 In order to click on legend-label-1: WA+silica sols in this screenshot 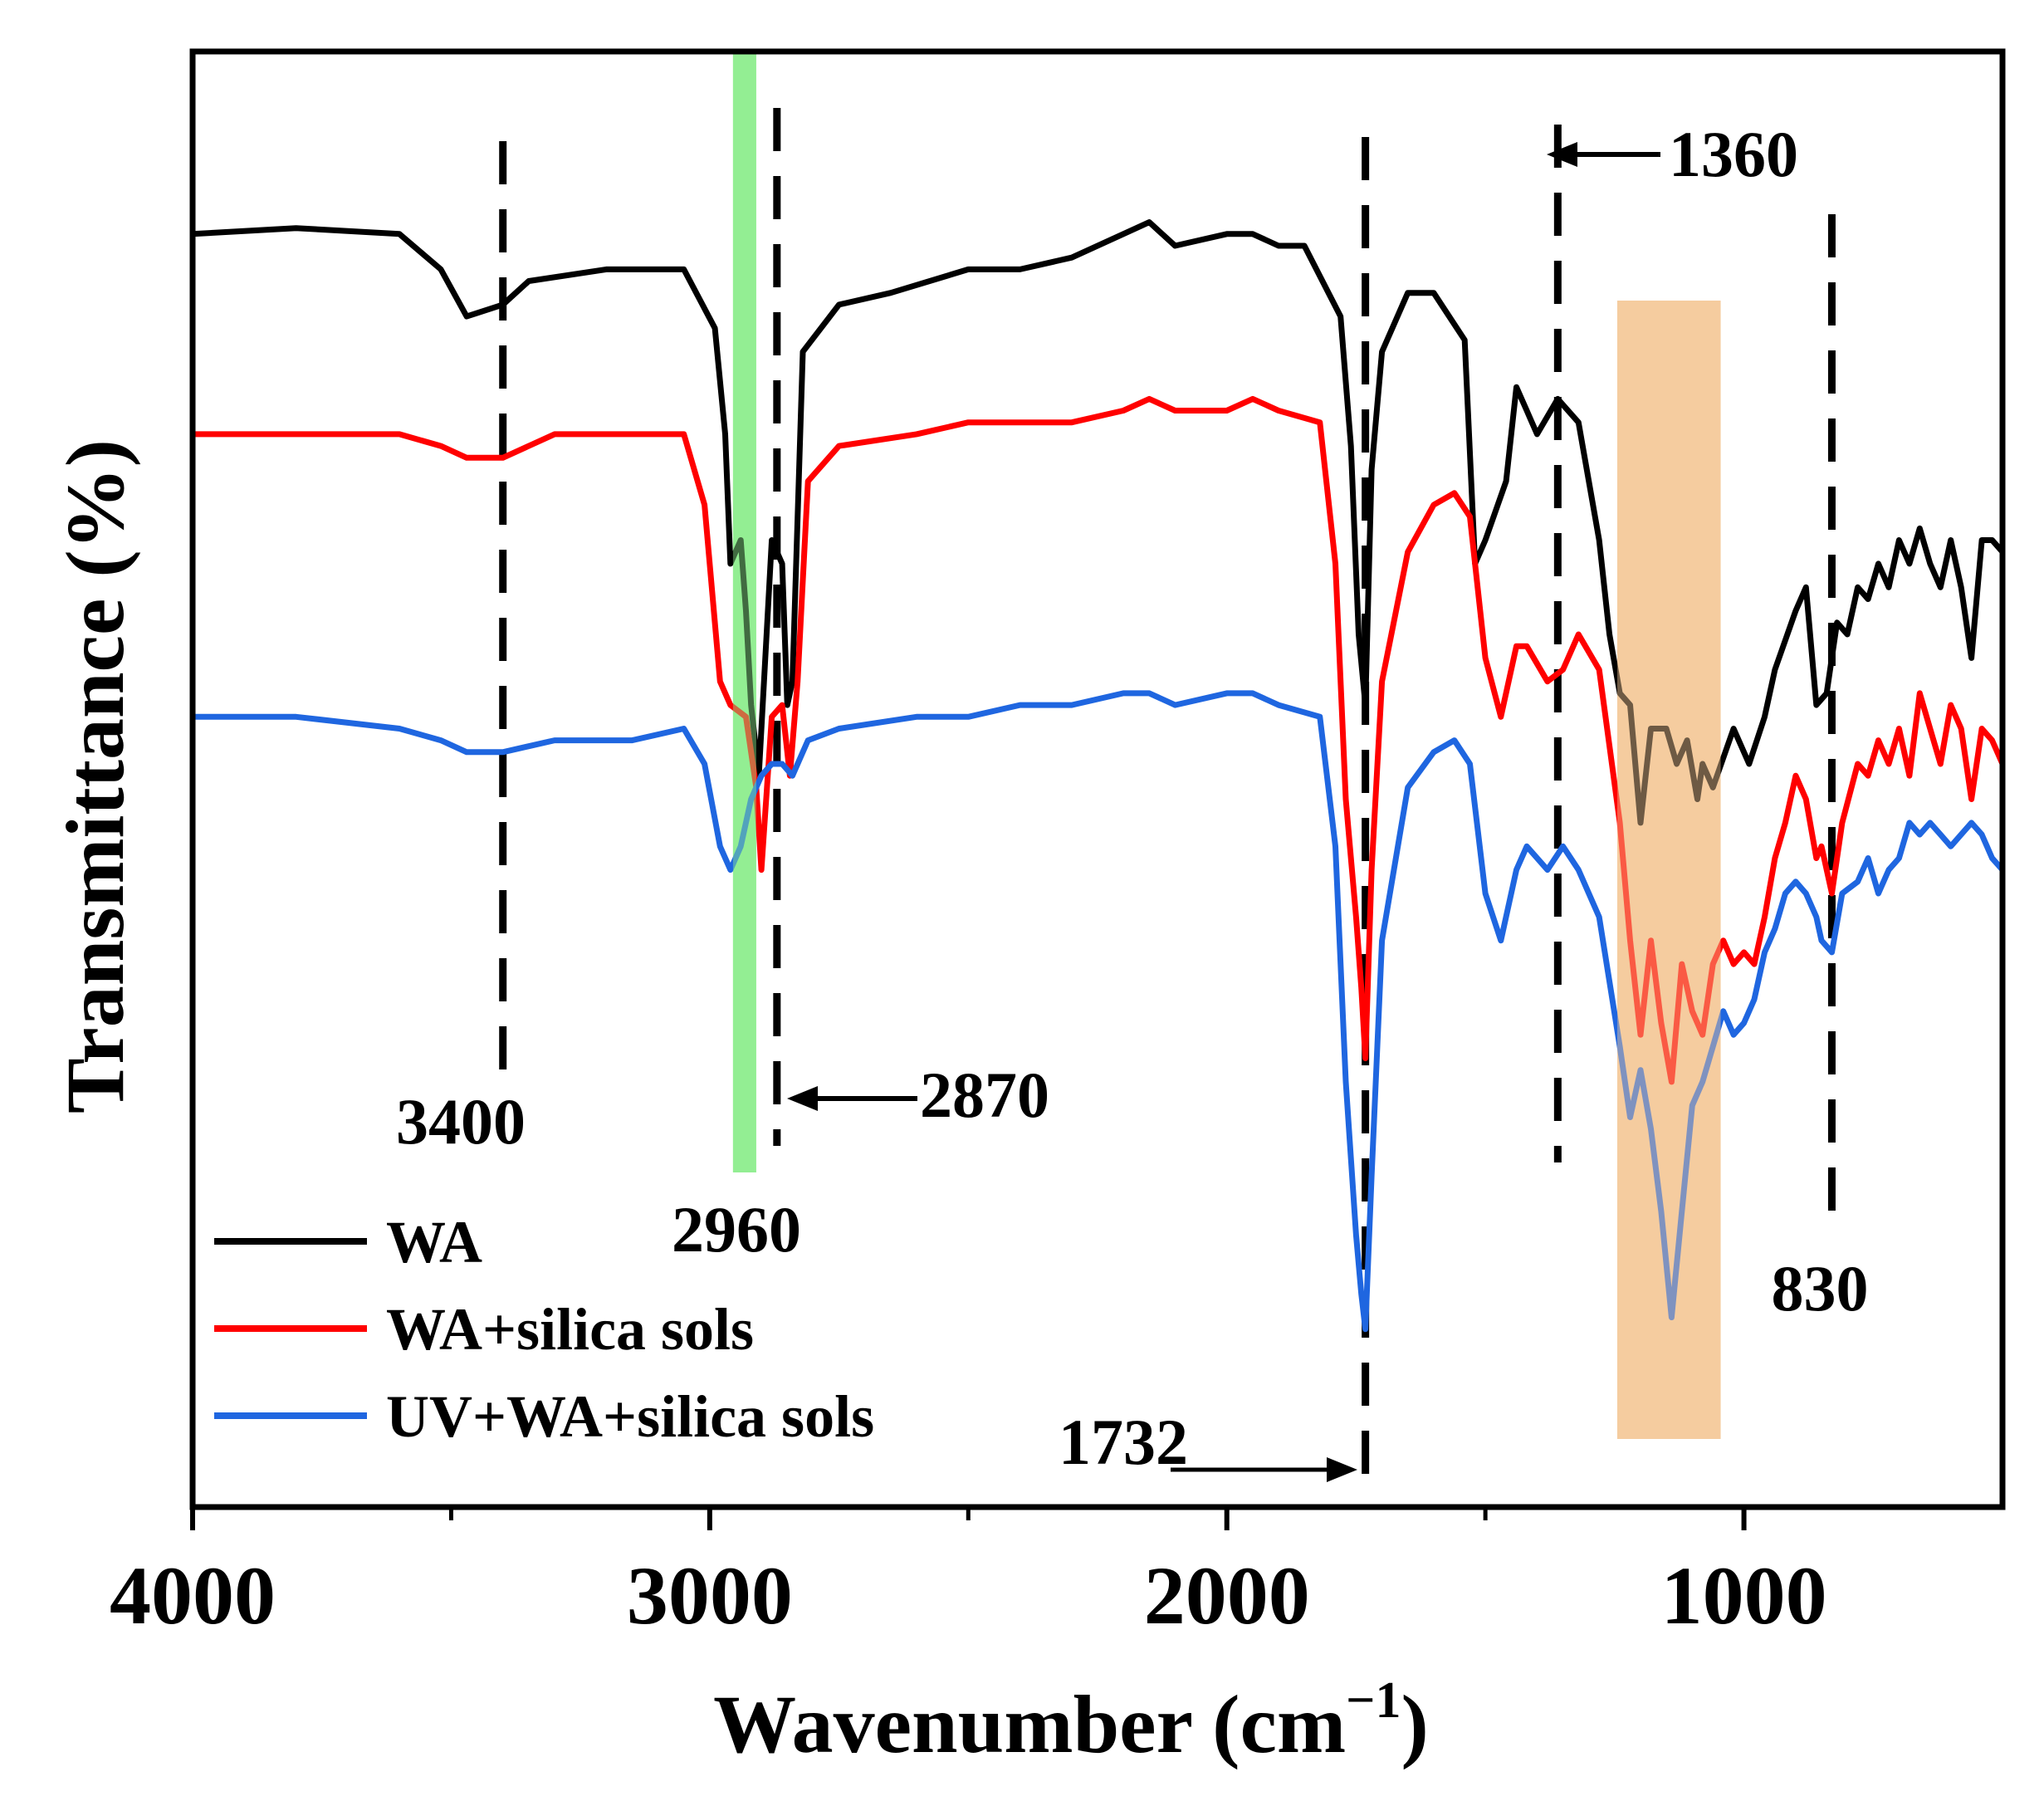, I will do `click(570, 1329)`.